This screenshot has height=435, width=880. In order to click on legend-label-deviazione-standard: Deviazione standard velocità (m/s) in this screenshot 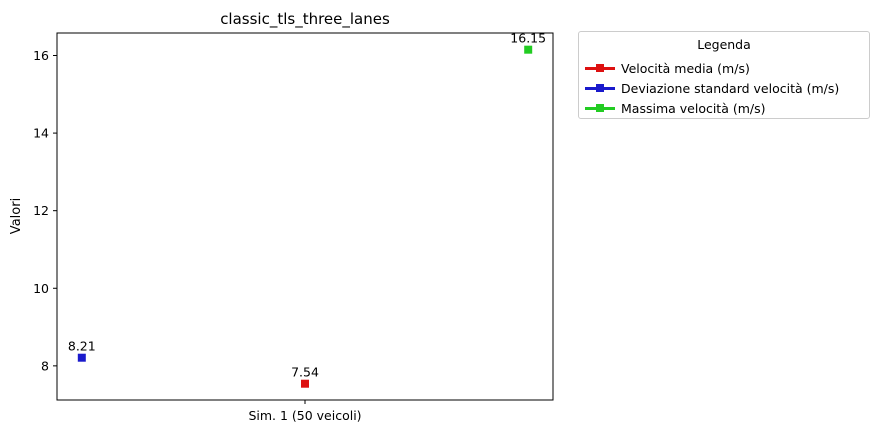, I will do `click(730, 88)`.